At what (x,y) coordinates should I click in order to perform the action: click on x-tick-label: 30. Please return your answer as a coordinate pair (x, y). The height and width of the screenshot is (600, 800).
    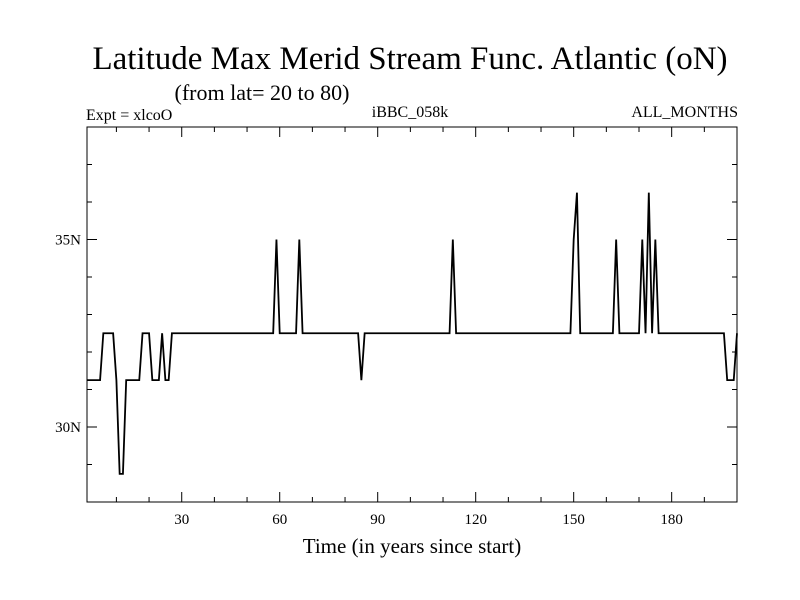
    Looking at the image, I should click on (181, 520).